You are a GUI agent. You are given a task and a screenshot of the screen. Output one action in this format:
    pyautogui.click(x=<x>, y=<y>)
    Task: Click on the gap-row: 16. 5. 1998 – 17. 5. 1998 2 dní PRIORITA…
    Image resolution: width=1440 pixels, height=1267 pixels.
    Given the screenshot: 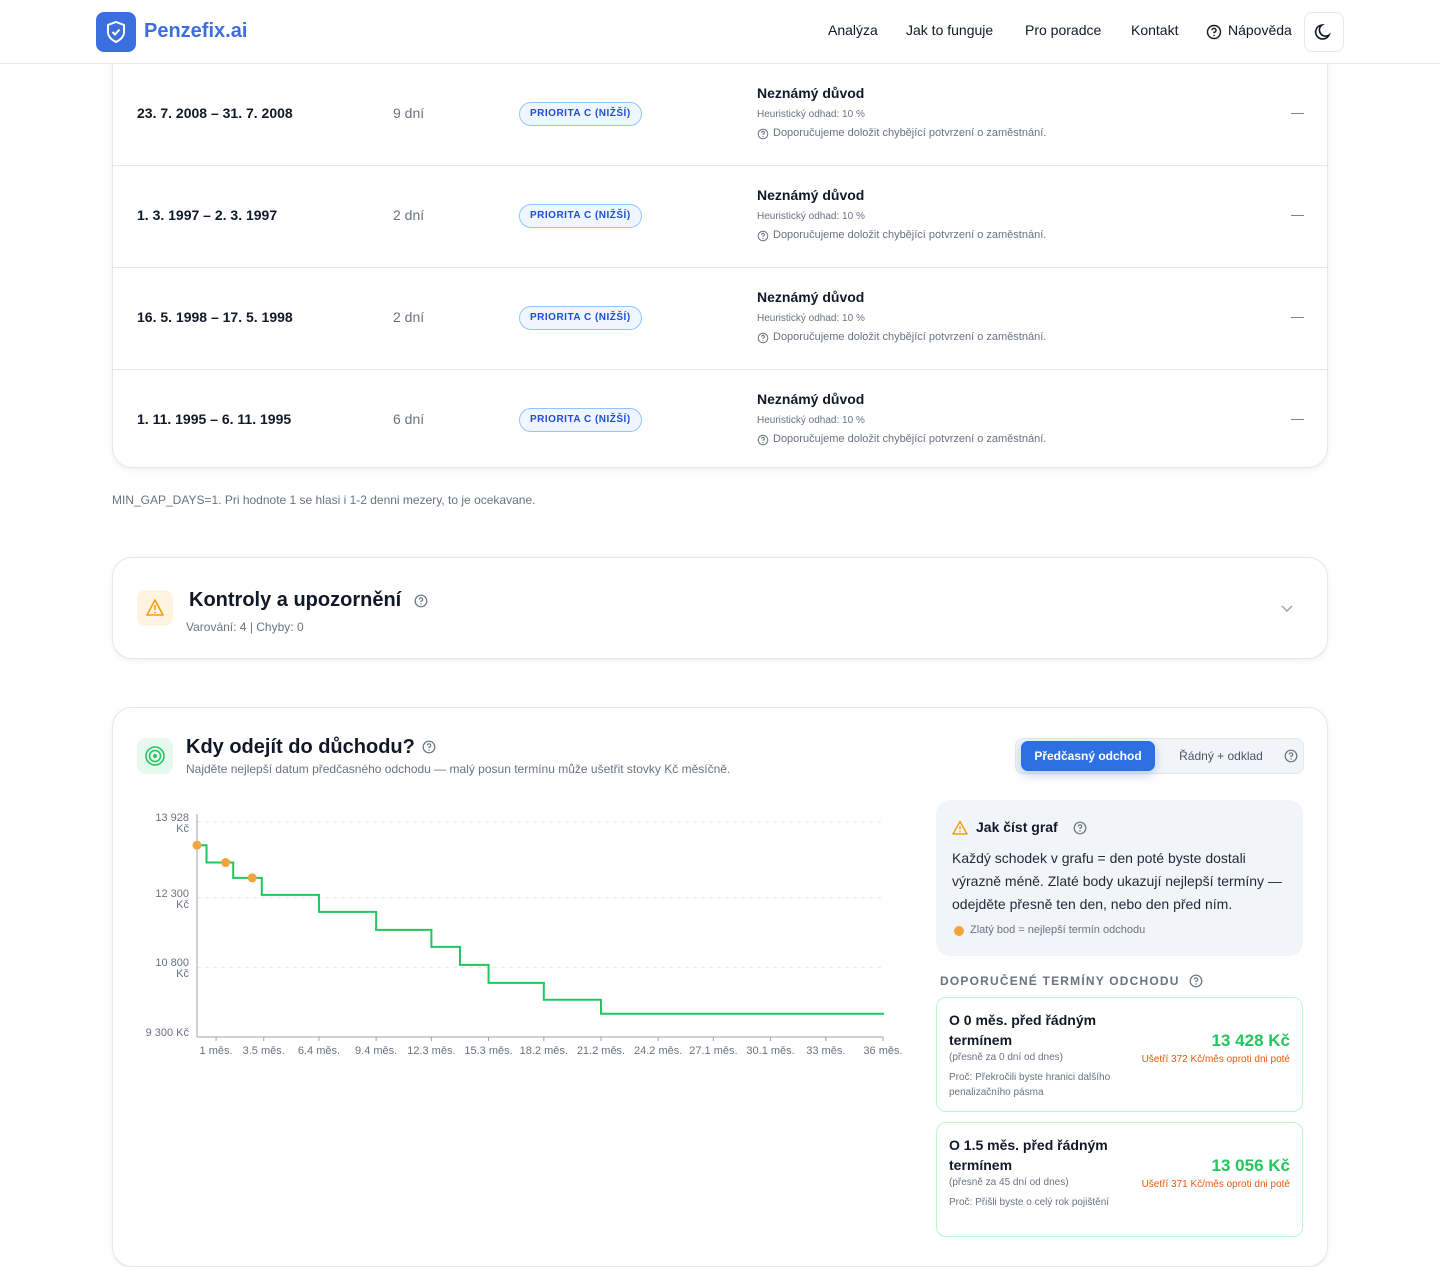 What is the action you would take?
    pyautogui.click(x=720, y=318)
    